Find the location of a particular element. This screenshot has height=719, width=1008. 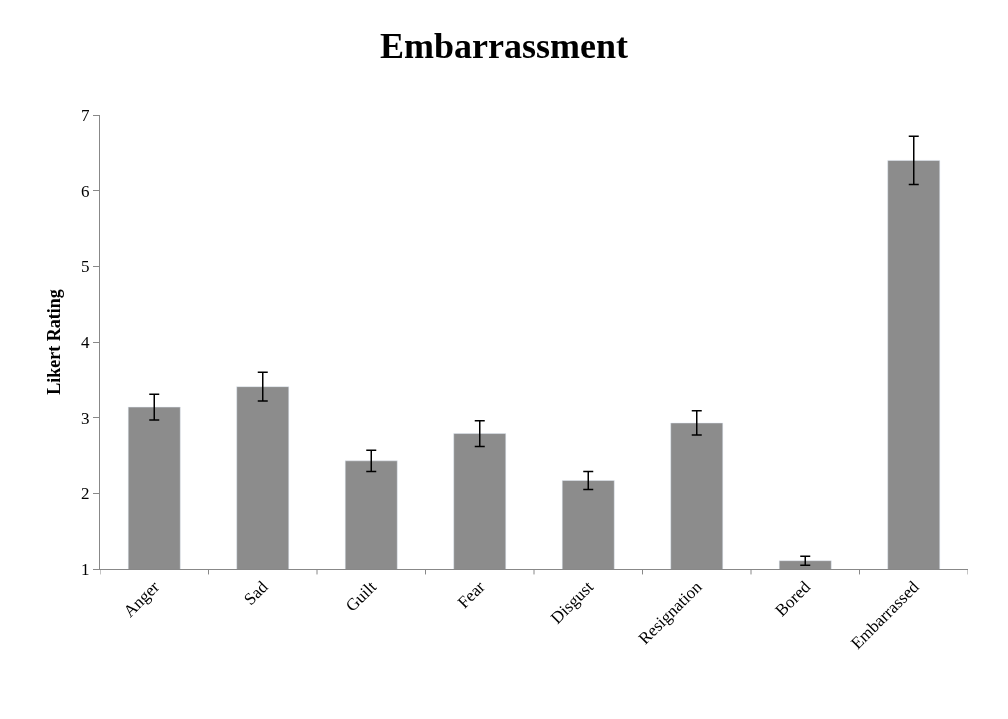

y-axis-title: Likert Rating is located at coordinates (54, 342).